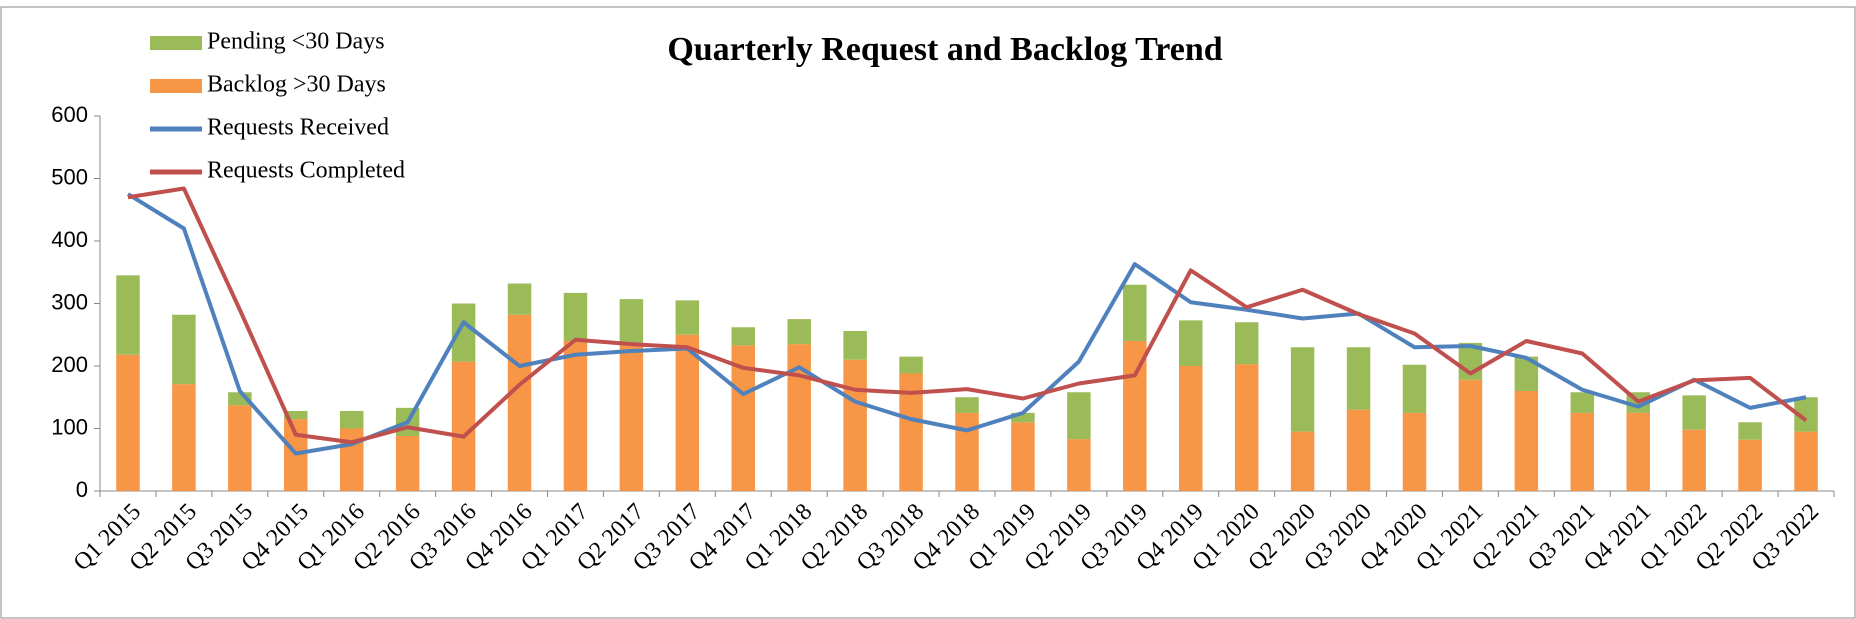 The image size is (1856, 619). What do you see at coordinates (69, 239) in the screenshot?
I see `y-tick-label: 400` at bounding box center [69, 239].